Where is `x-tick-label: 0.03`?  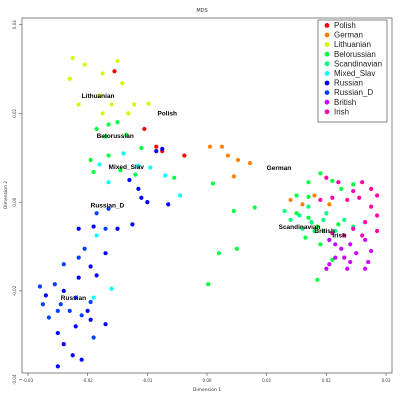 x-tick-label: 0.03 is located at coordinates (386, 380).